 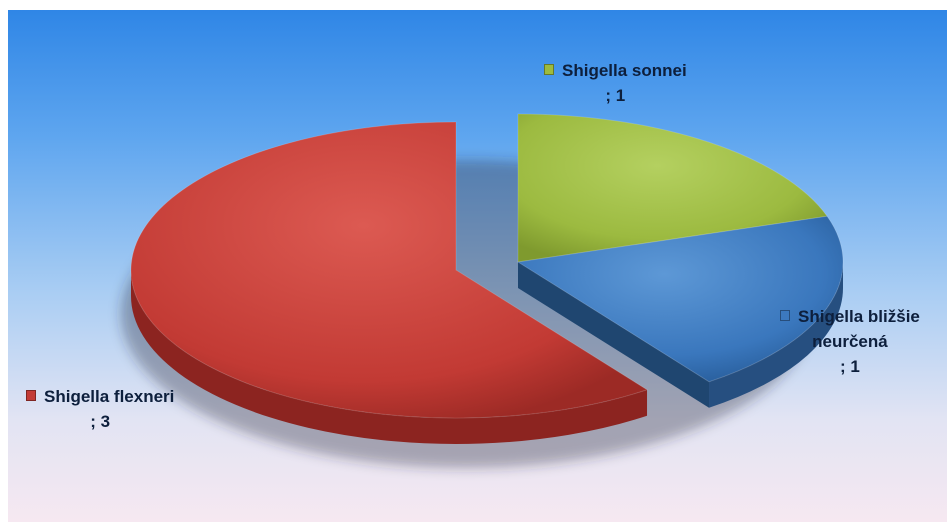 I want to click on pie-slice-shigella-neurcena-cut-face, so click(x=614, y=335).